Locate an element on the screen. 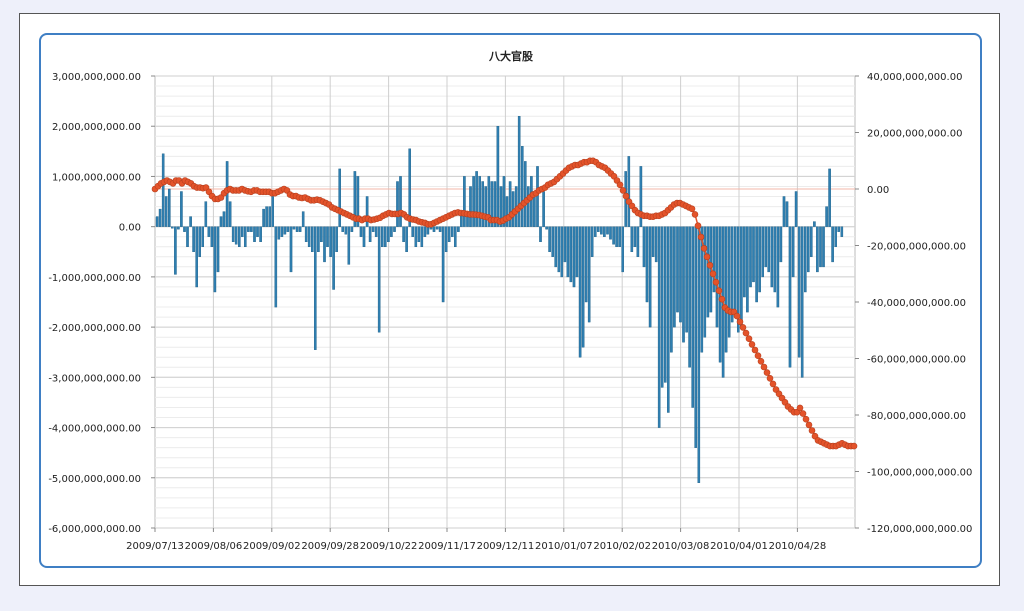 The height and width of the screenshot is (611, 1024). y-right-tick-label: -20,000,000,000.00 is located at coordinates (916, 247).